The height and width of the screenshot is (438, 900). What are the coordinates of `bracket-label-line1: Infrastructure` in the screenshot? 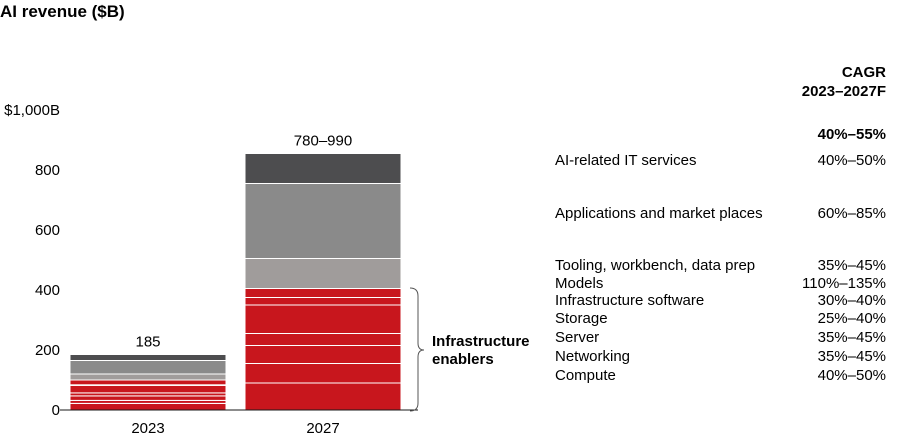 It's located at (481, 341).